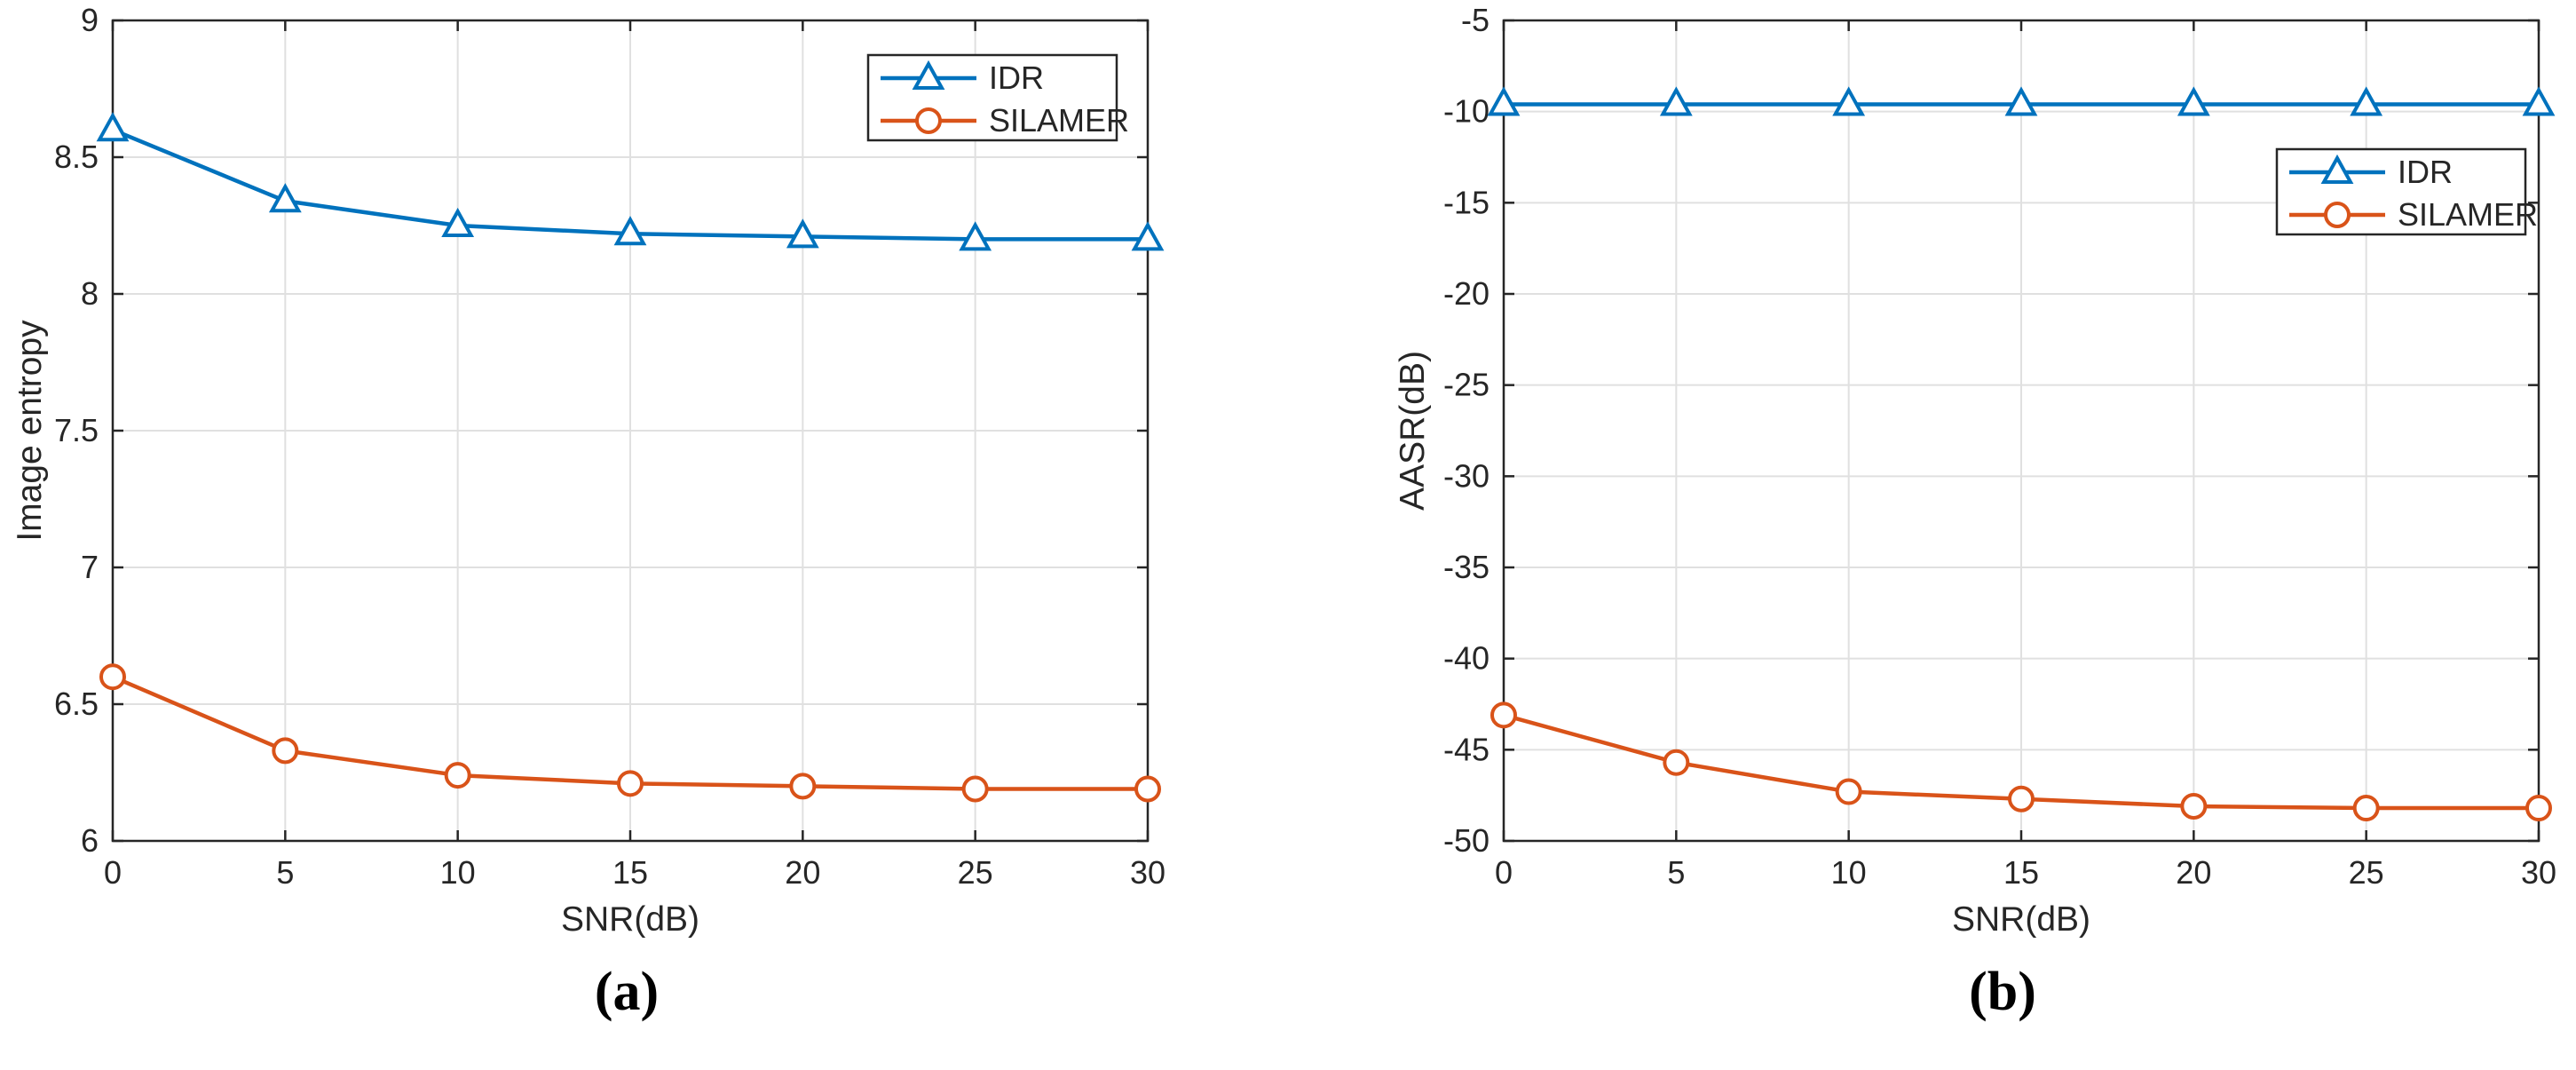 The height and width of the screenshot is (1070, 2576). What do you see at coordinates (90, 840) in the screenshot?
I see `y-tick-label: 6` at bounding box center [90, 840].